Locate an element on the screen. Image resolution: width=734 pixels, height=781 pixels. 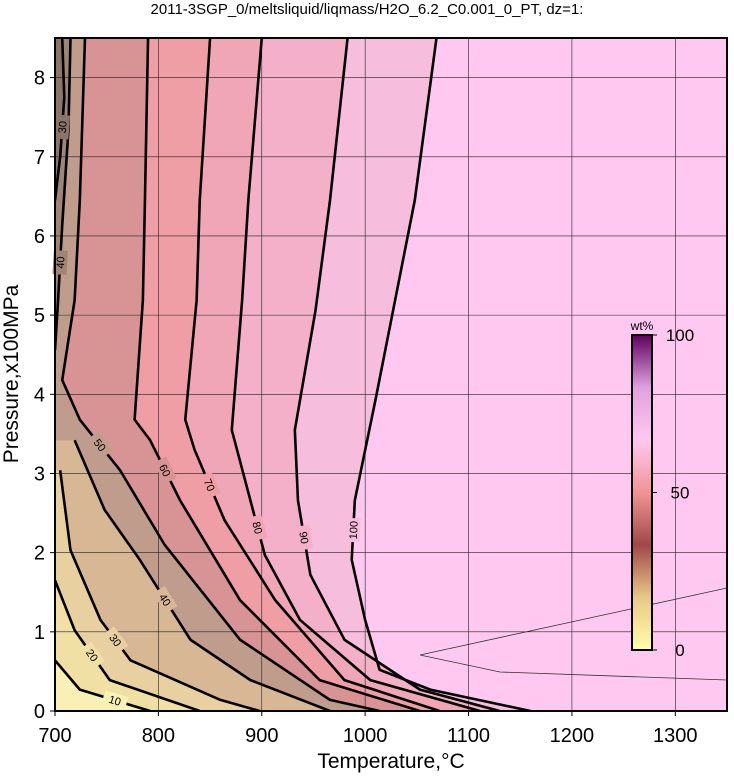
y-tick-label: 3 is located at coordinates (39, 474).